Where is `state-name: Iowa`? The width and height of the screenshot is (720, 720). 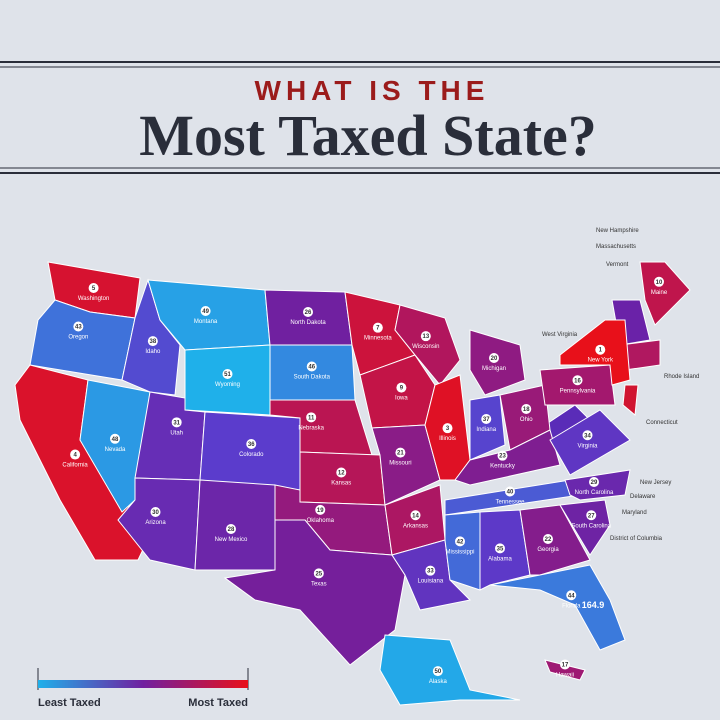 state-name: Iowa is located at coordinates (401, 399).